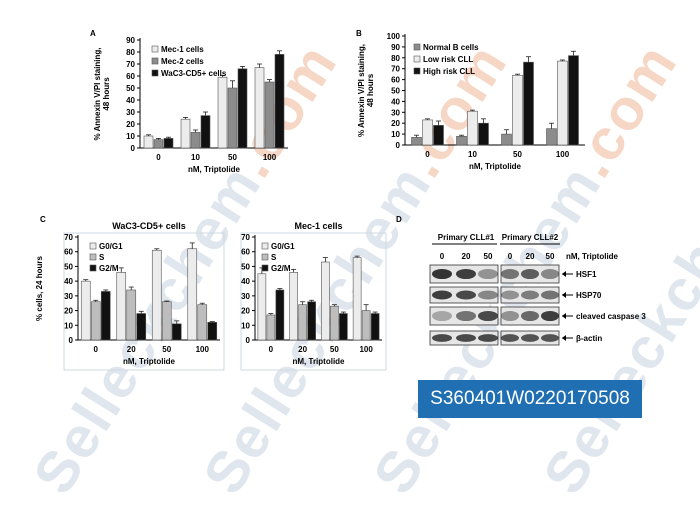 Image resolution: width=700 pixels, height=506 pixels. What do you see at coordinates (68, 296) in the screenshot?
I see `y-tick-label: 30` at bounding box center [68, 296].